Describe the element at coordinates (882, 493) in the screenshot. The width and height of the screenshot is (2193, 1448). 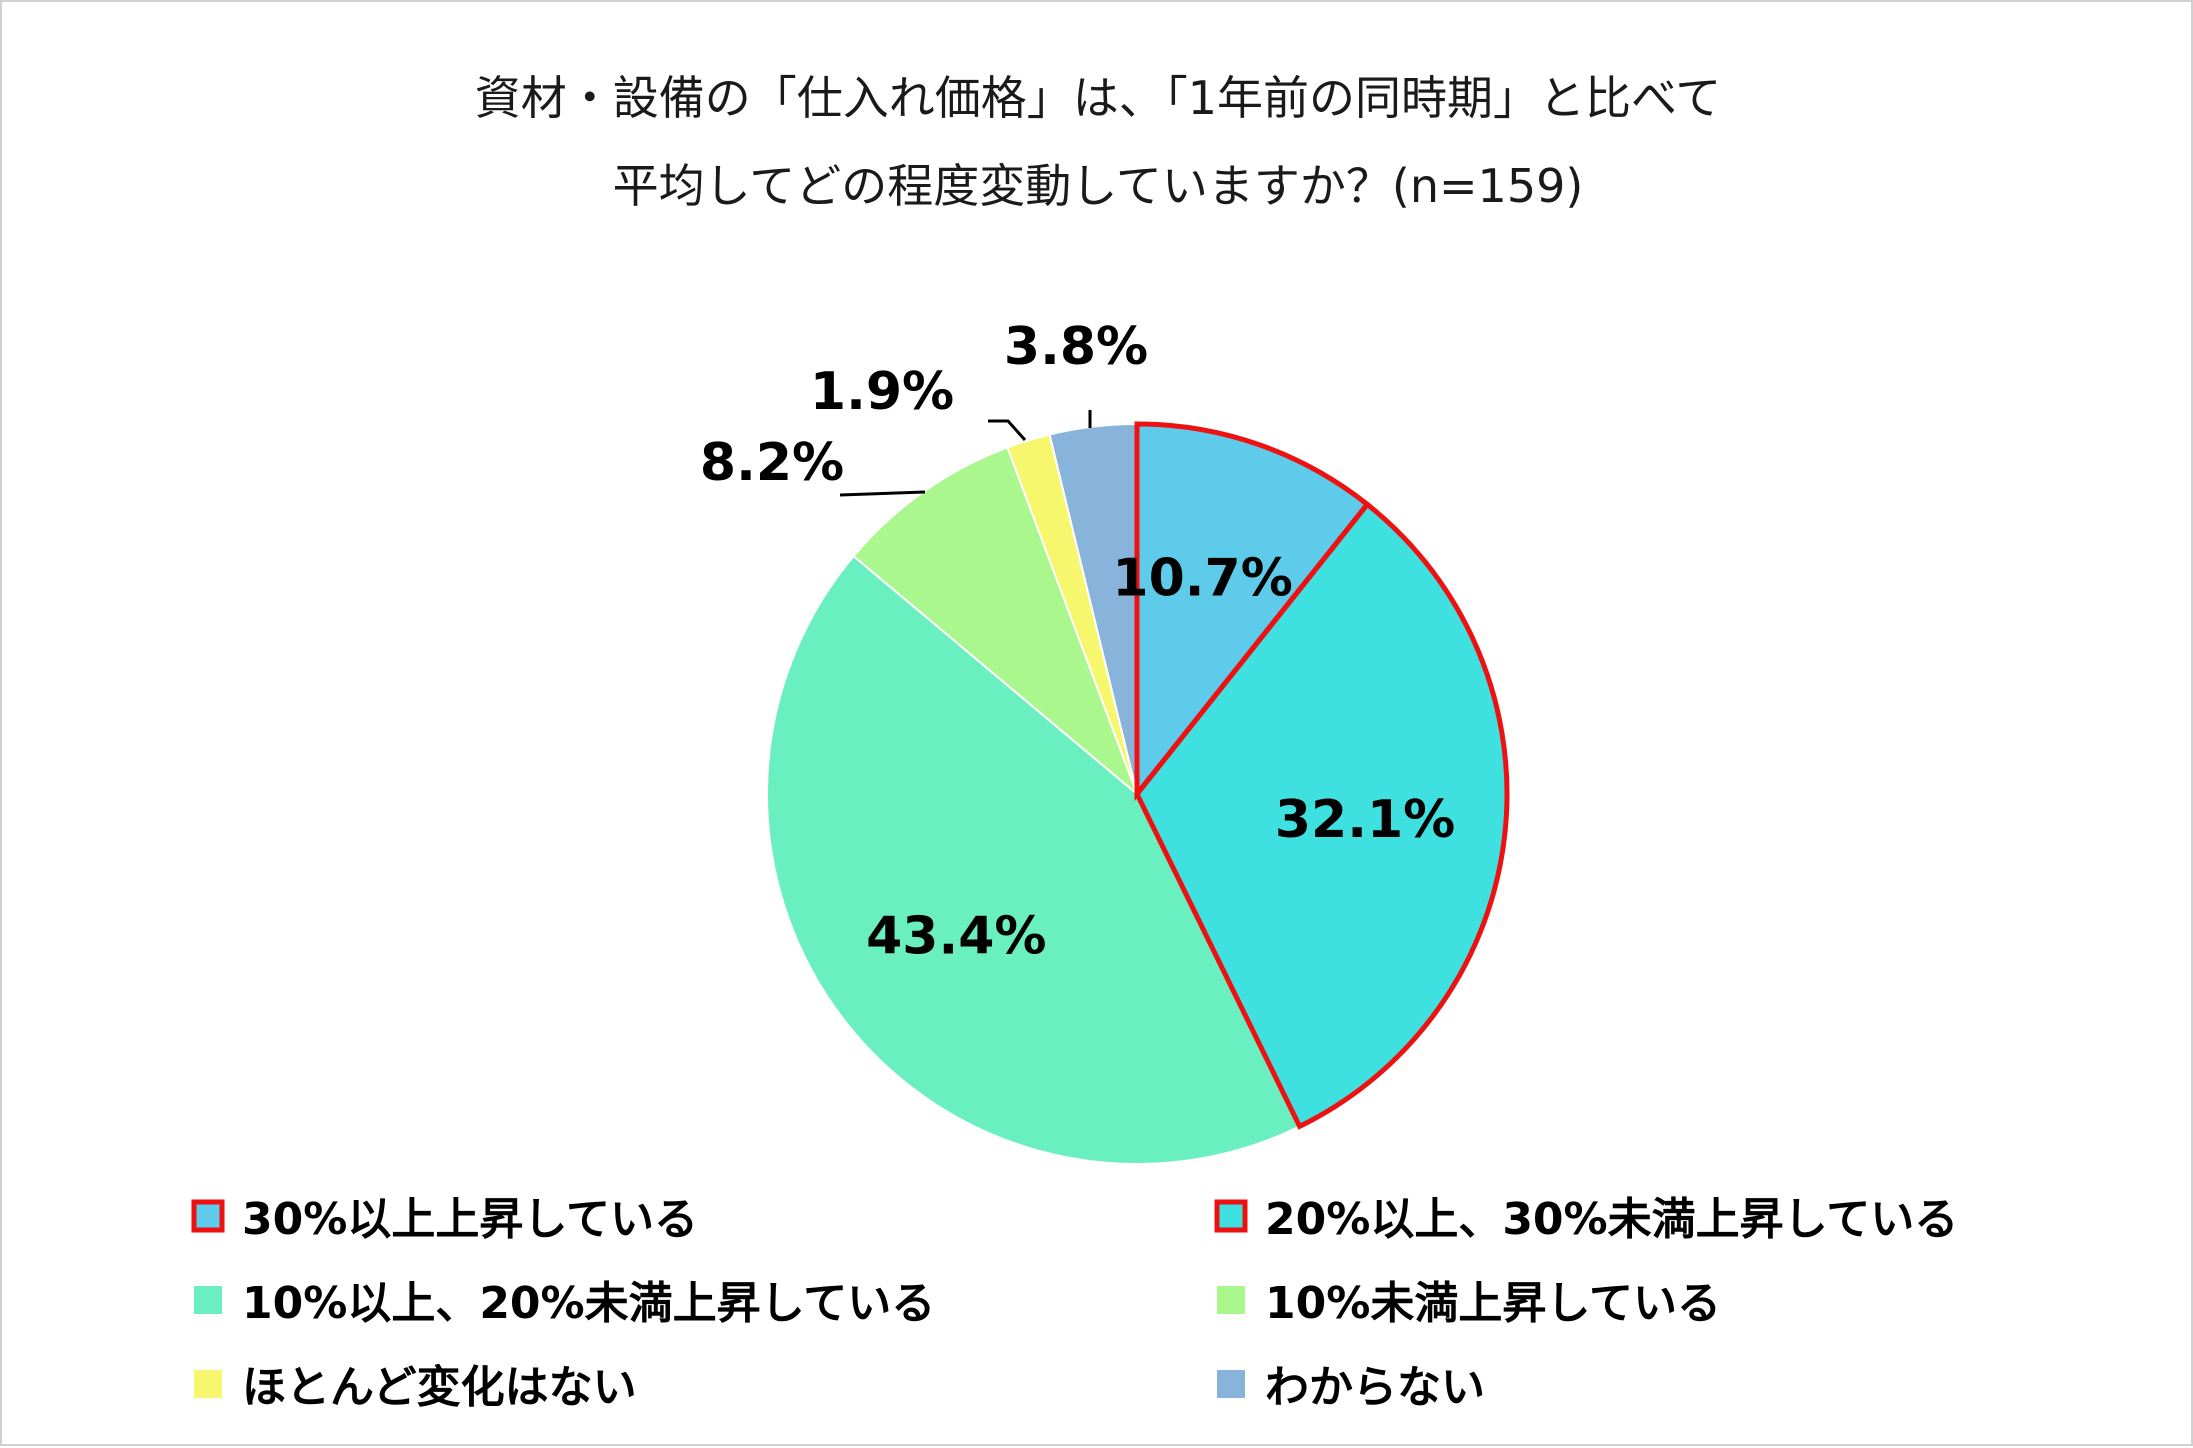
I see `slice-4-leader-line` at that location.